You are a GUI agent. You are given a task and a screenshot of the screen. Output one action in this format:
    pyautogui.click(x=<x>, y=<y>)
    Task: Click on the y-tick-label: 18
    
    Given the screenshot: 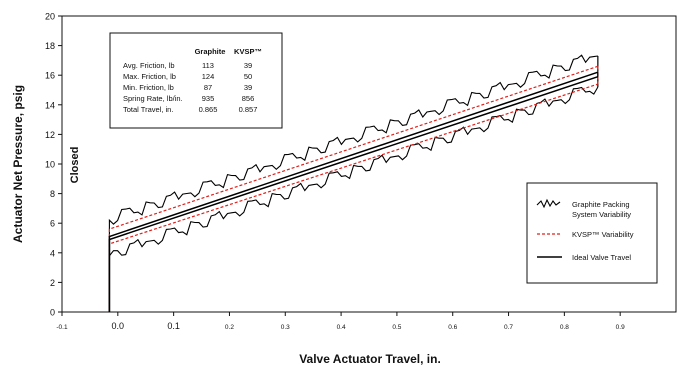 What is the action you would take?
    pyautogui.click(x=50, y=46)
    